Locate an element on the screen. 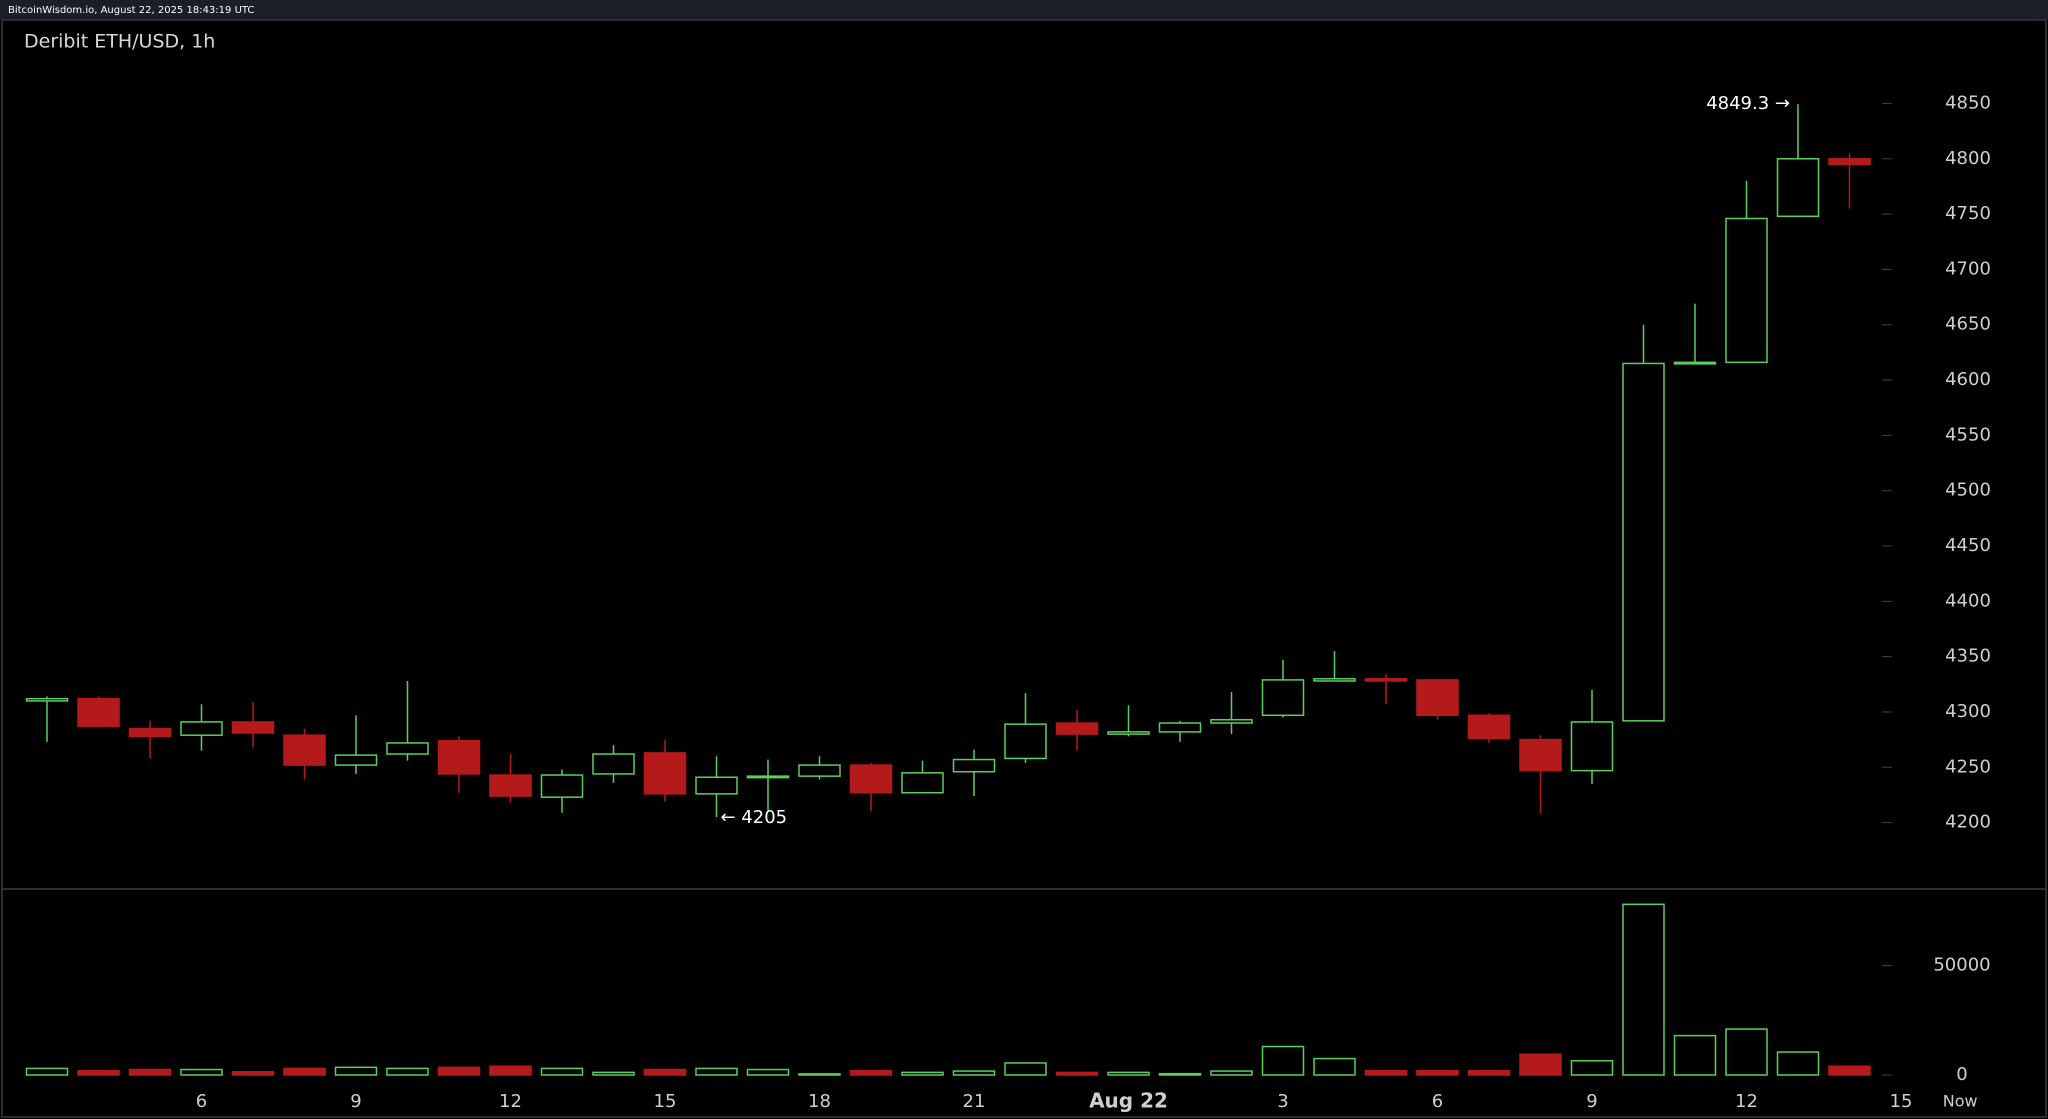  y-tick-label: 4200 is located at coordinates (1968, 822).